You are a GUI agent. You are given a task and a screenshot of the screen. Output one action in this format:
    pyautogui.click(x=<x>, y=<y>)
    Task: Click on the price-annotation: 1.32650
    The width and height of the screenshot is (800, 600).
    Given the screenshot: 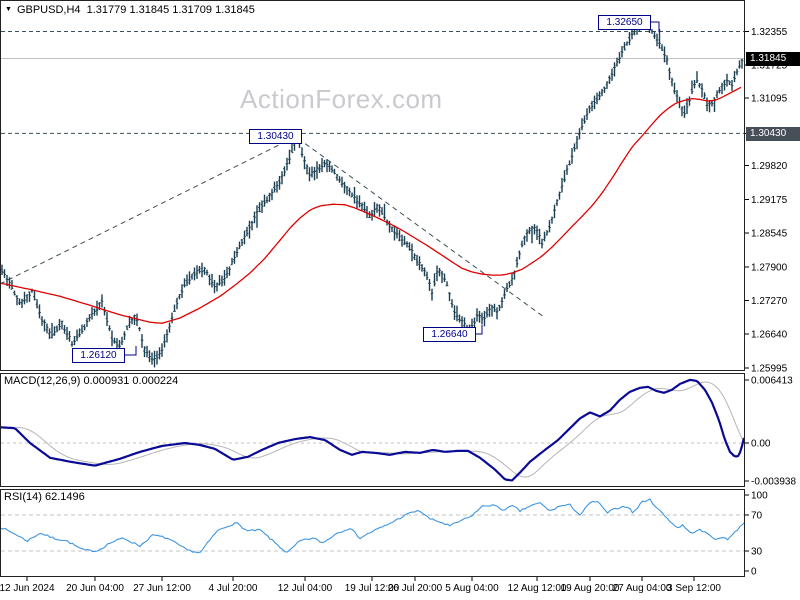 What is the action you would take?
    pyautogui.click(x=624, y=22)
    